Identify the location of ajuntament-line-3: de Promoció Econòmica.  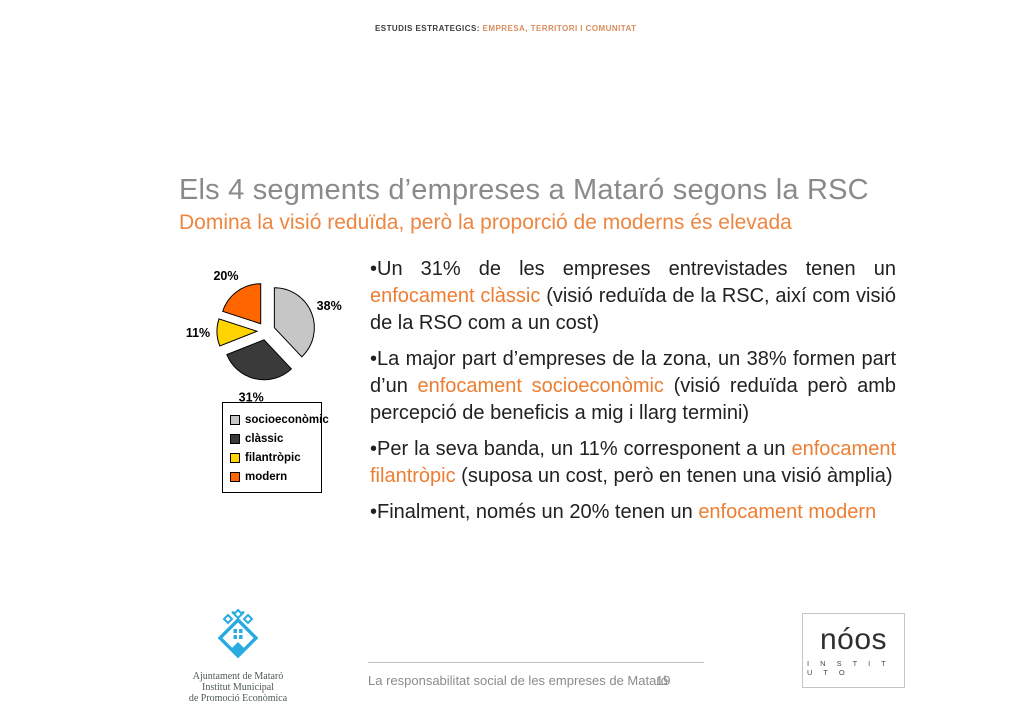
(238, 698).